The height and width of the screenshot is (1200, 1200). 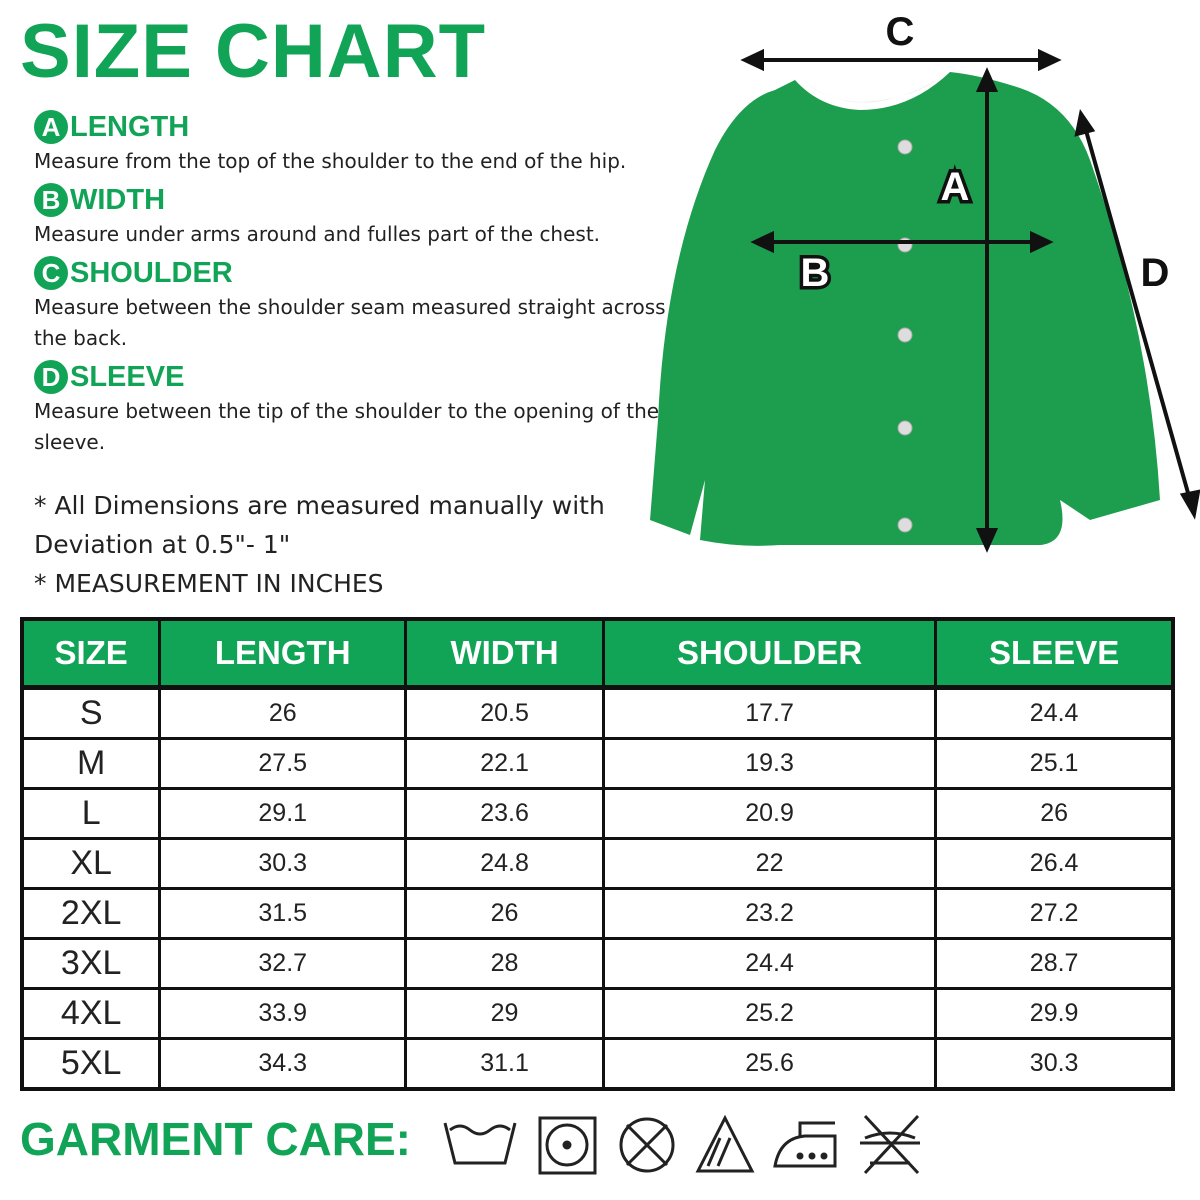 I want to click on table-row: 2XL 31.5 26 23.2 27.2, so click(x=597, y=913).